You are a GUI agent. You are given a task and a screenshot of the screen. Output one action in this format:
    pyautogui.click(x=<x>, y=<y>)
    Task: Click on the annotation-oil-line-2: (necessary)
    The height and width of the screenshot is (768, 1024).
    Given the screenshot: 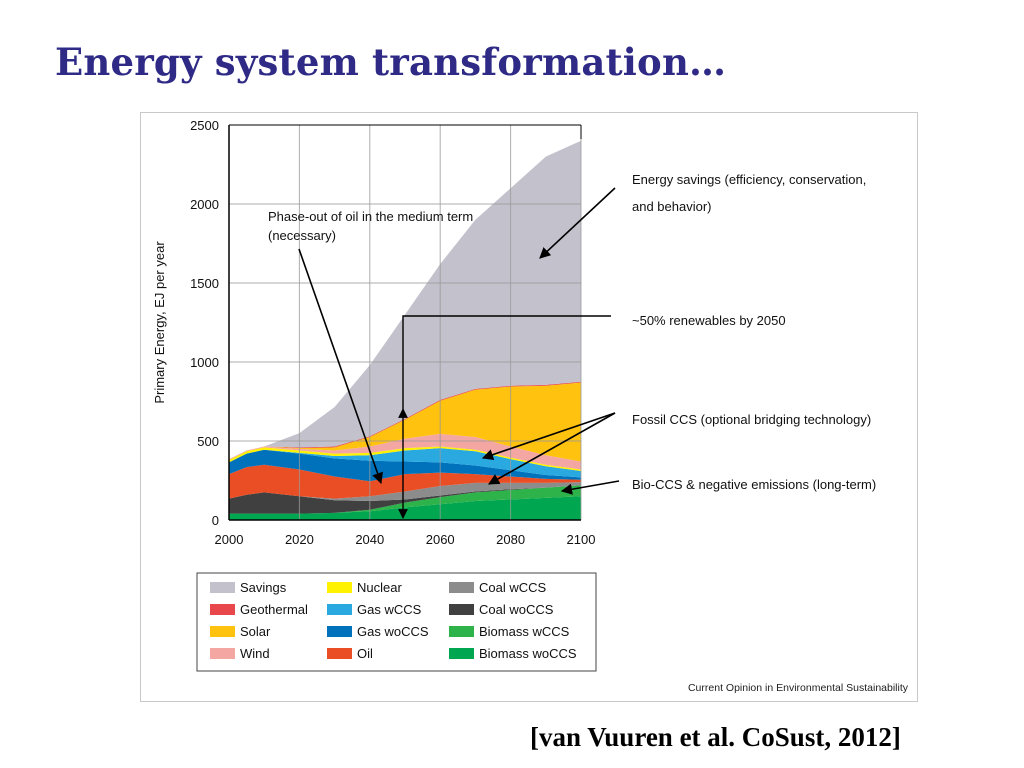 What is the action you would take?
    pyautogui.click(x=302, y=235)
    